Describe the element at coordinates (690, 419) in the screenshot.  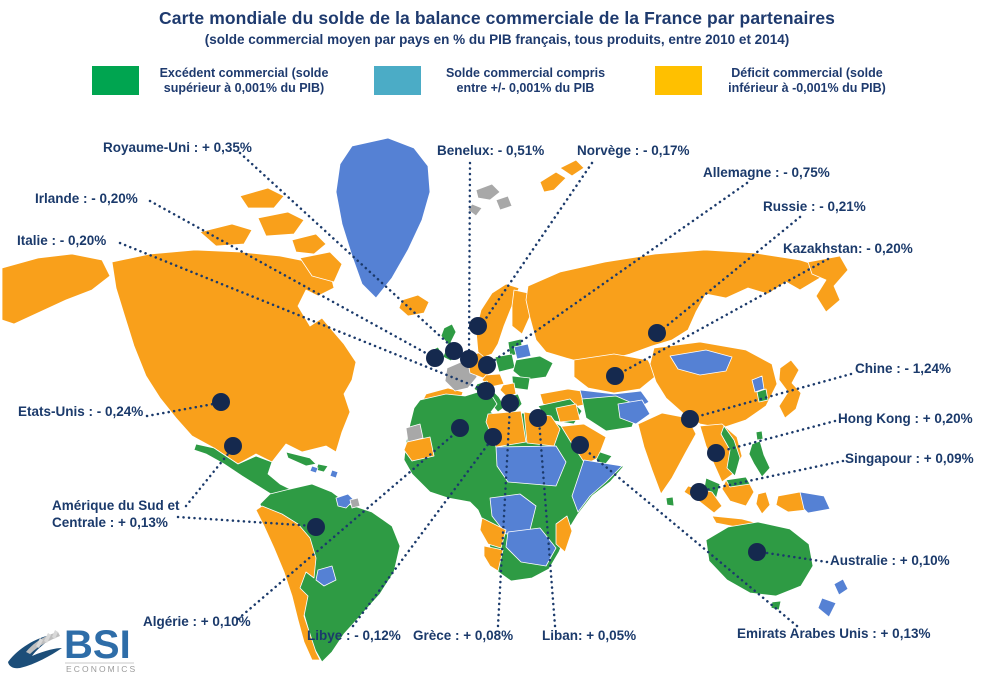
I see `marker-chine` at that location.